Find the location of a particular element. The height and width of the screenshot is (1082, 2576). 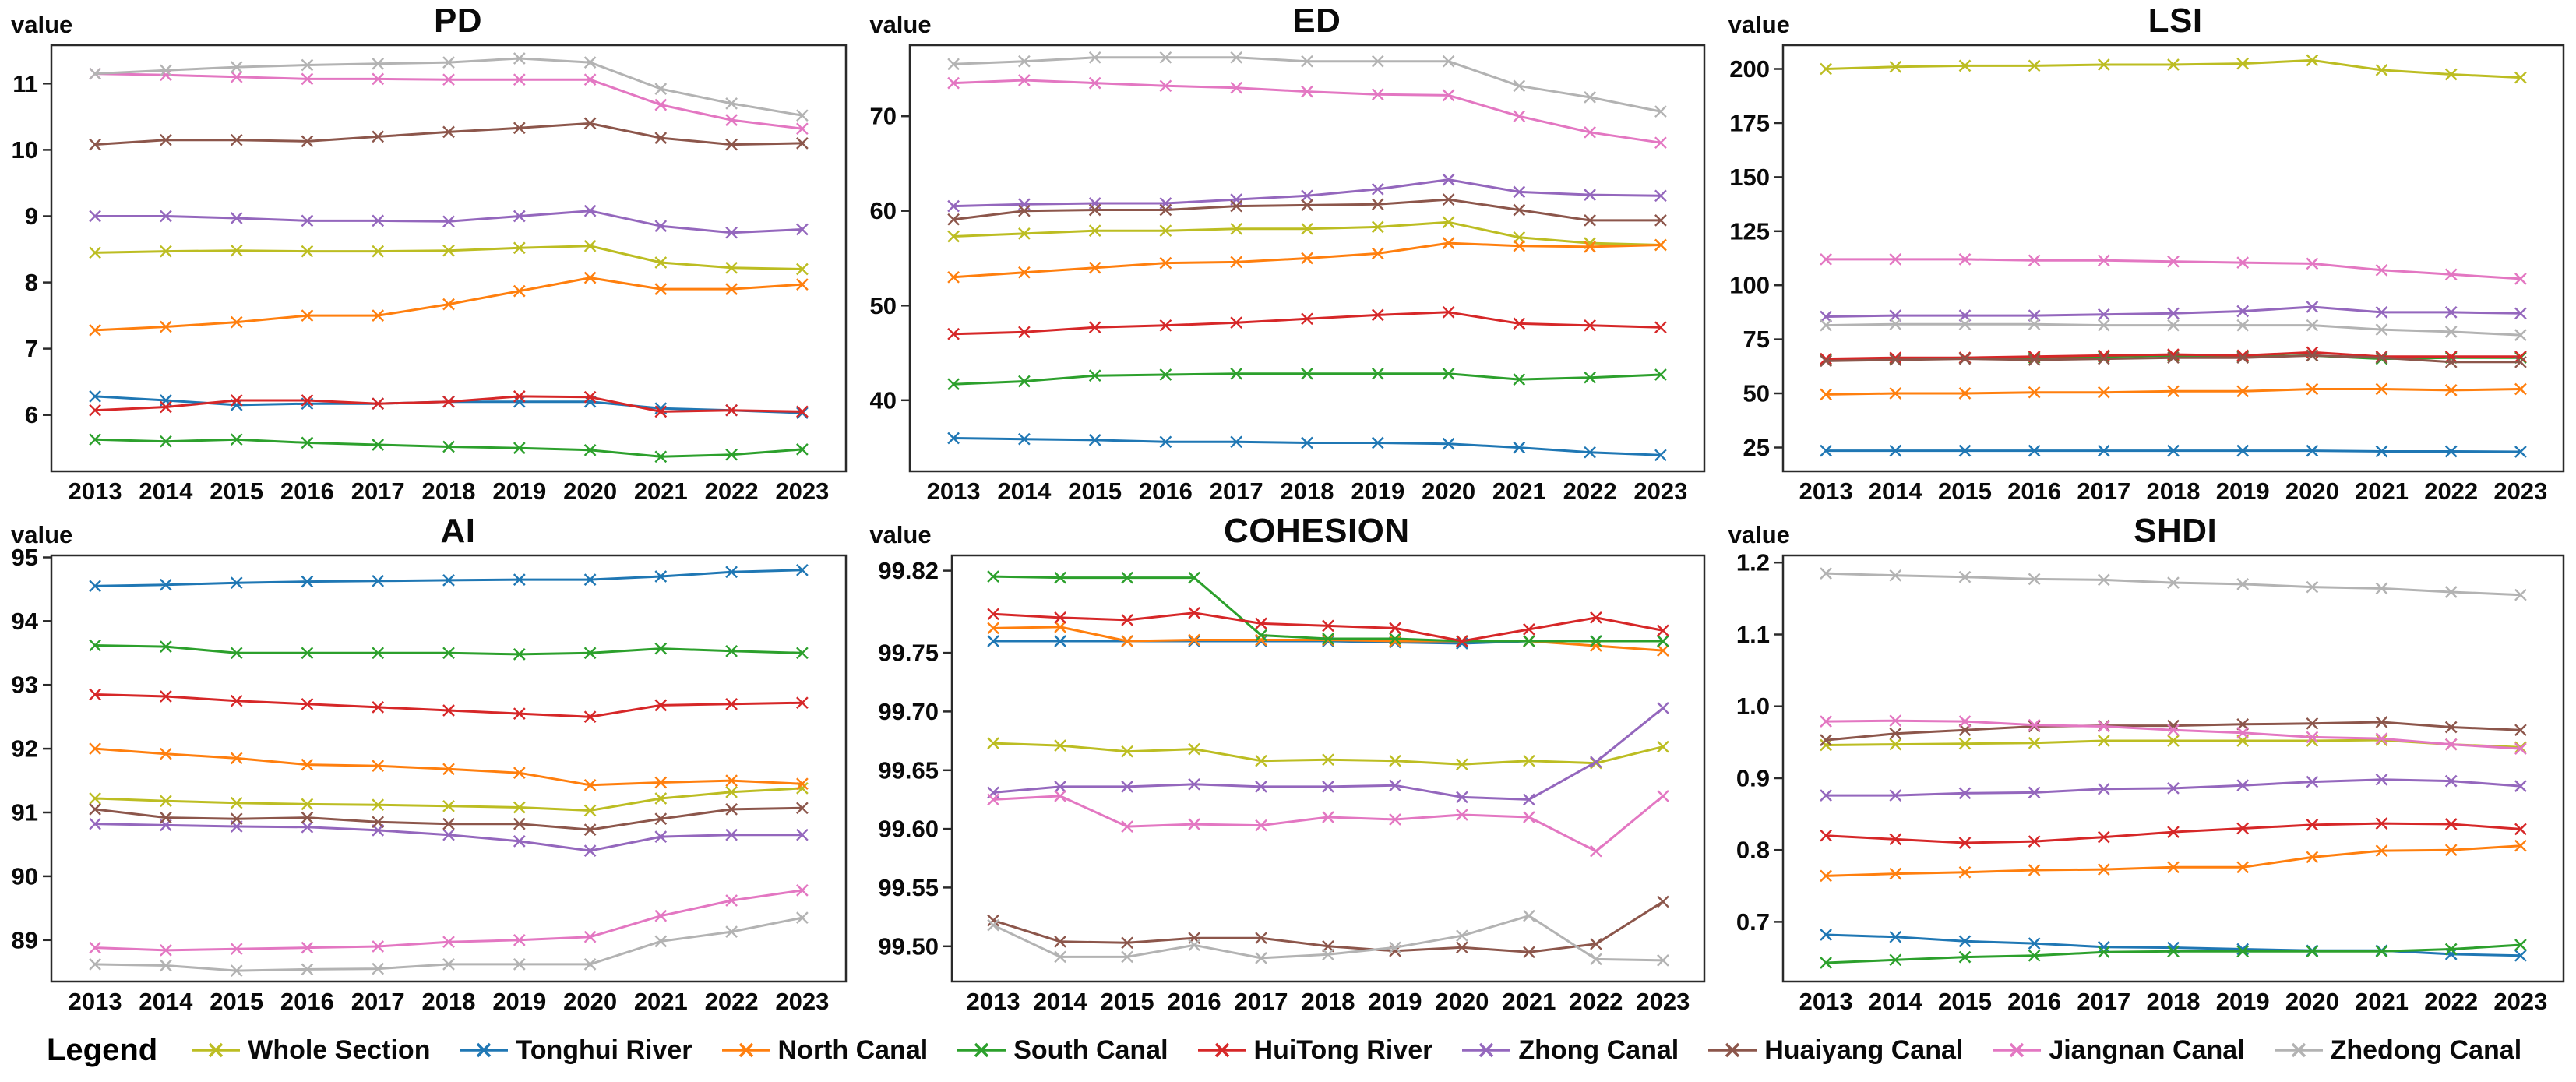

svg-text: 75 is located at coordinates (1756, 339).